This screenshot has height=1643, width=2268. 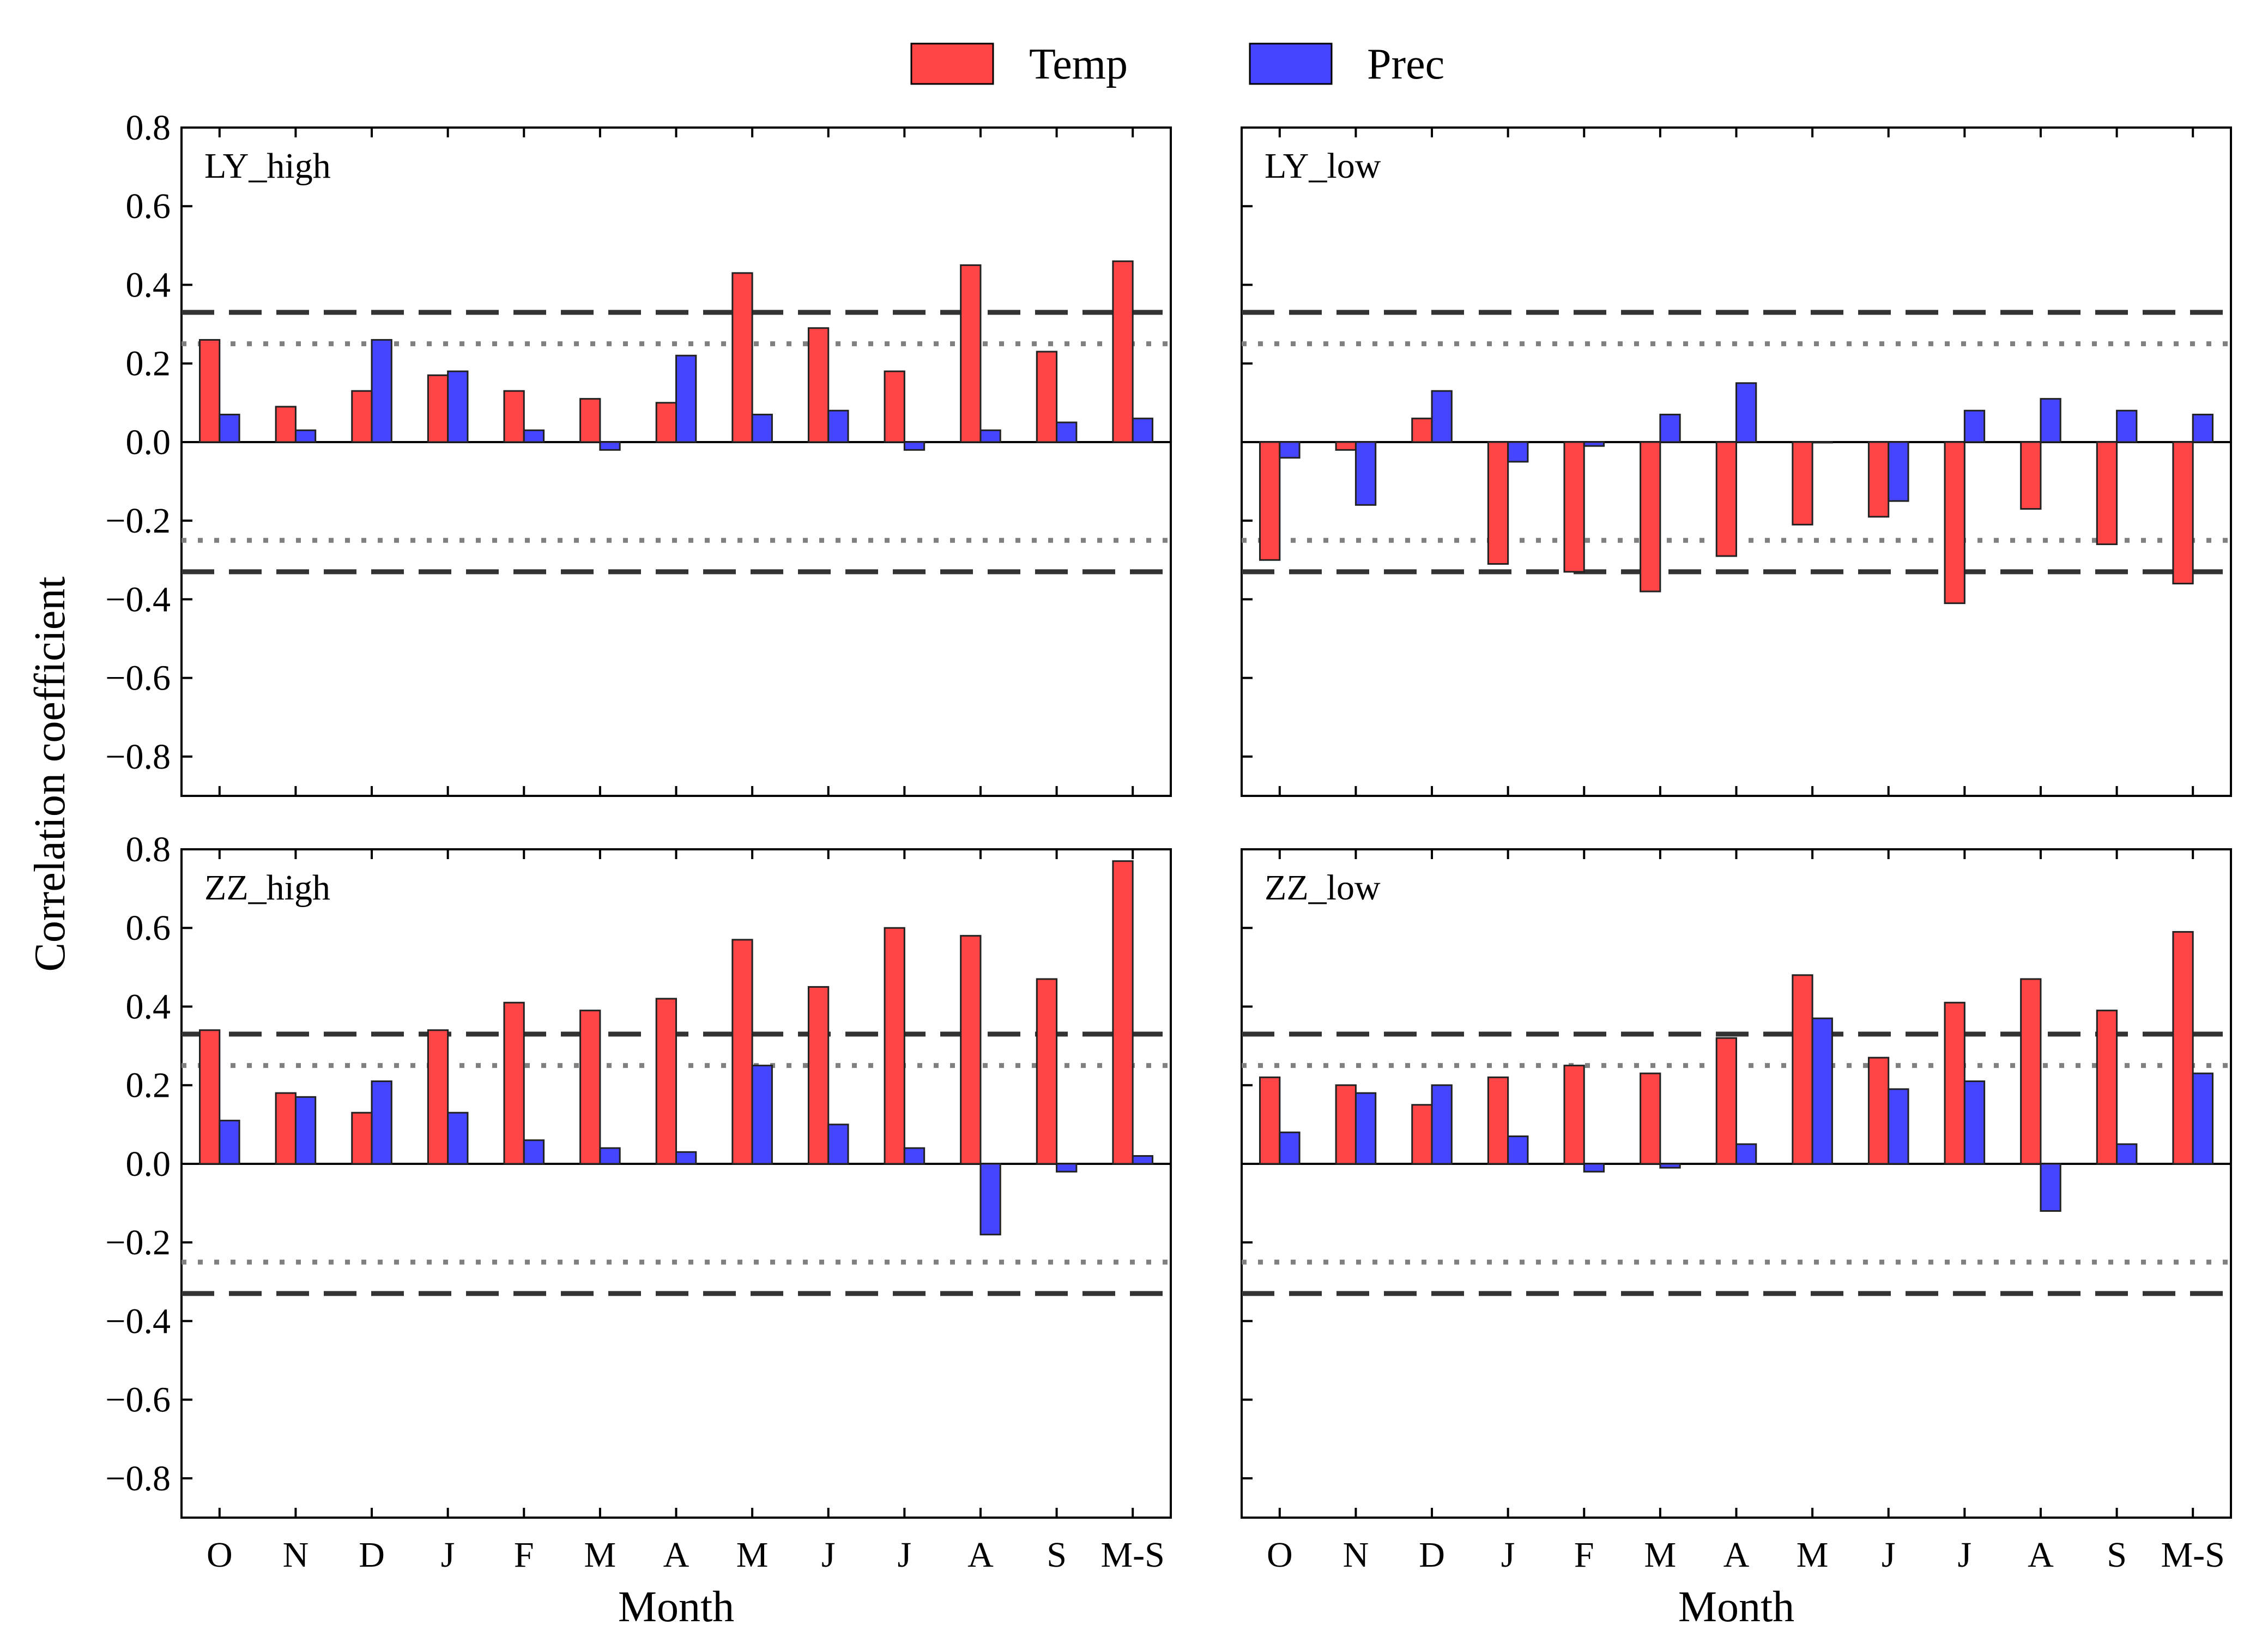 What do you see at coordinates (1177, 64) in the screenshot?
I see `legend: Temp Prec` at bounding box center [1177, 64].